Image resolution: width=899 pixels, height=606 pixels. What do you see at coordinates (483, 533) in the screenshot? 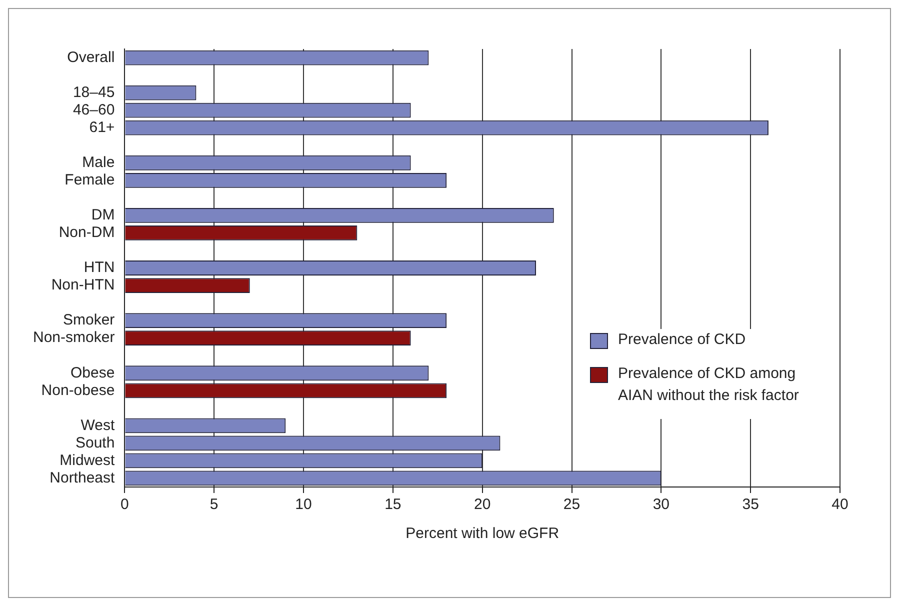
I see `x-axis-title: Percent with low eGFR` at bounding box center [483, 533].